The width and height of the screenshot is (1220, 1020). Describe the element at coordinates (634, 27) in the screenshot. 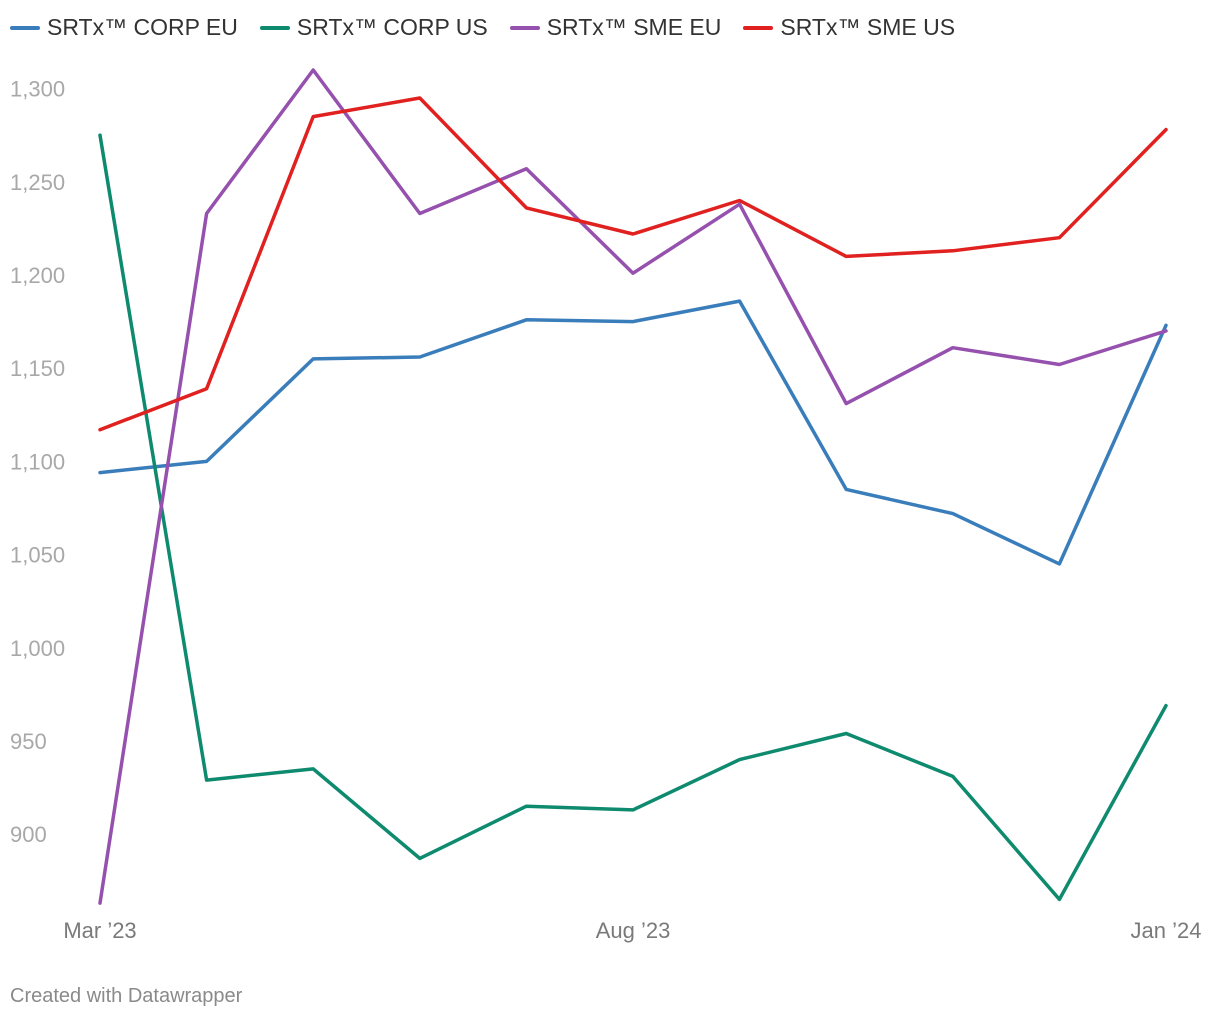

I see `legend-label: SRTx™ SME EU` at that location.